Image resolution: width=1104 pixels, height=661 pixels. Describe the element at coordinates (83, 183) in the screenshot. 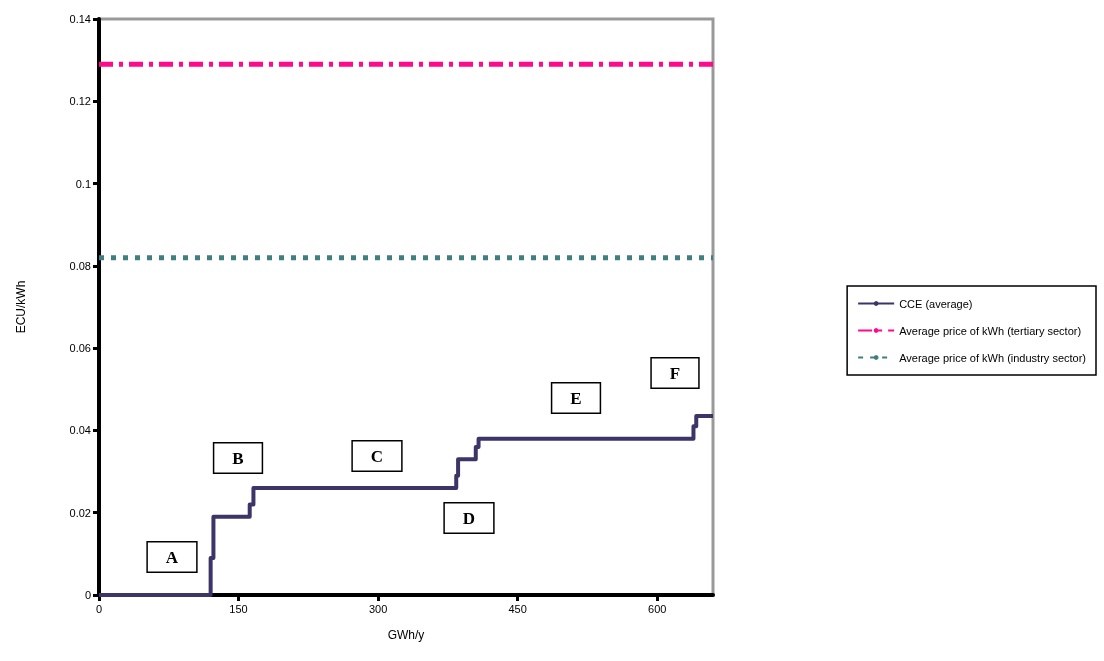

I see `y-tick-label: 0.1` at that location.